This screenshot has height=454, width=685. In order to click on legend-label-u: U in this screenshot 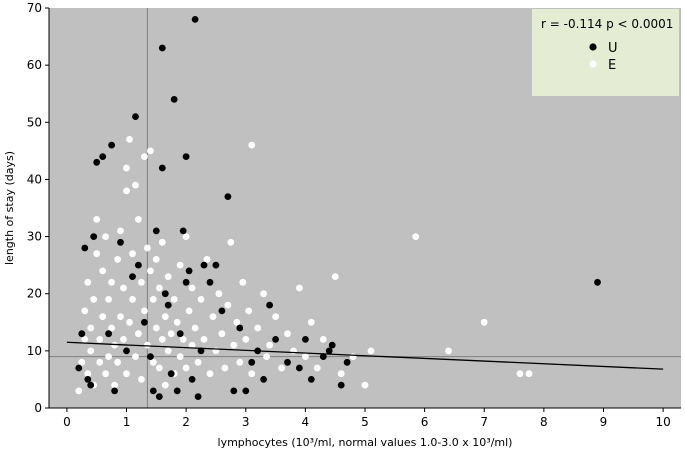, I will do `click(613, 48)`.